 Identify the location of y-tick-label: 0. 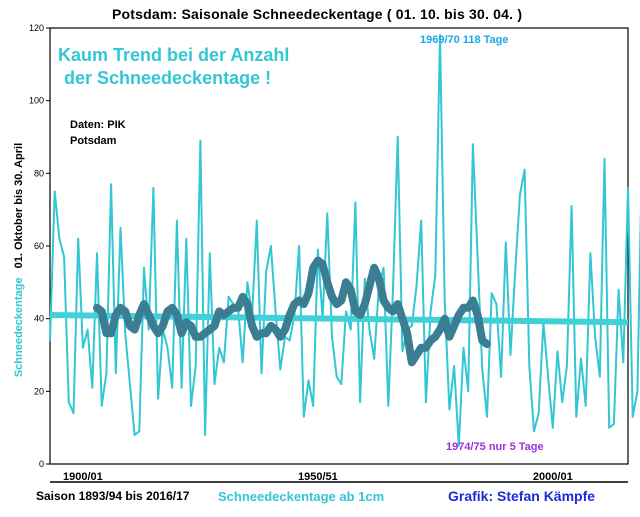
(41, 464).